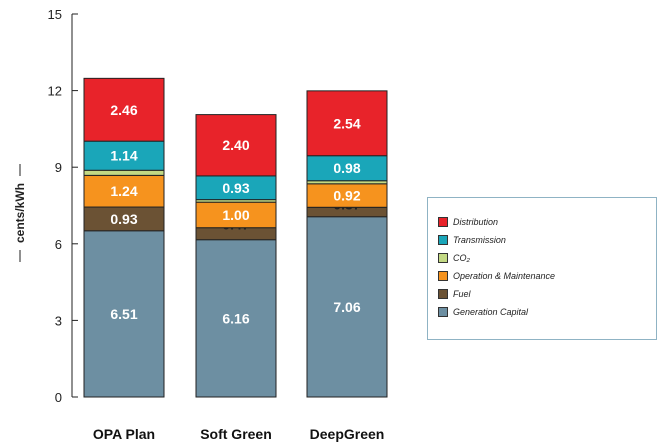 Image resolution: width=664 pixels, height=443 pixels. What do you see at coordinates (461, 258) in the screenshot?
I see `legend-label: CO₂` at bounding box center [461, 258].